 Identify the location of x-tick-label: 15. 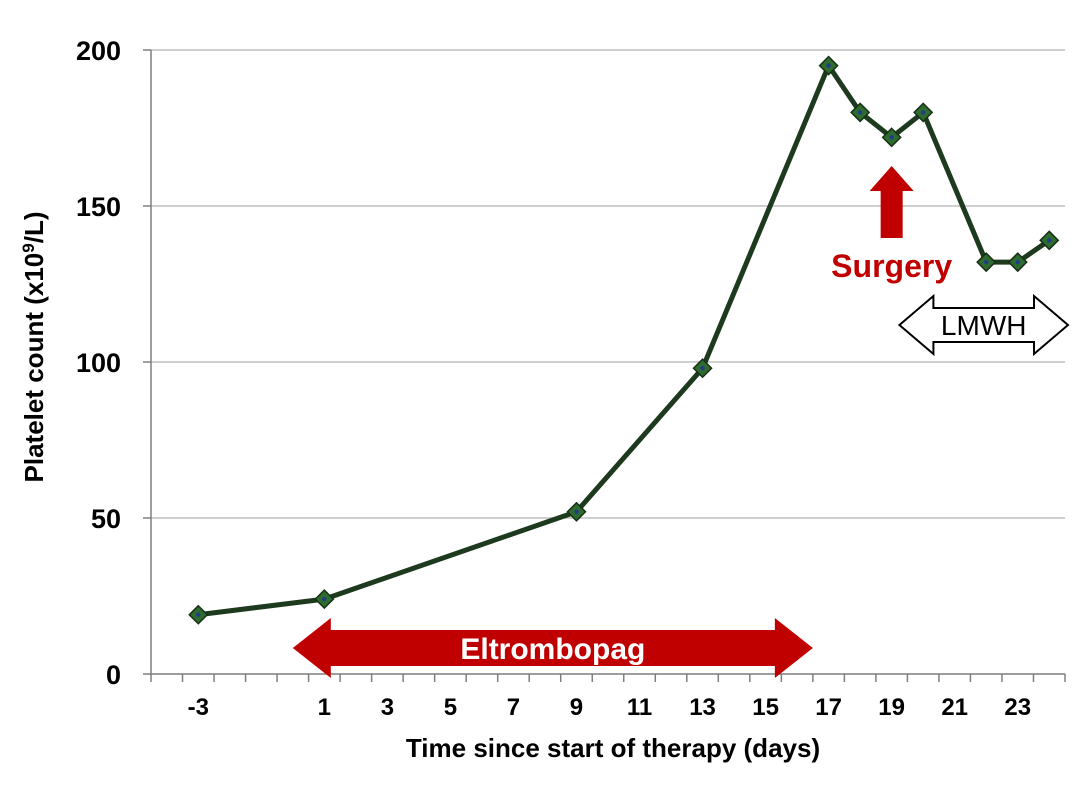
(765, 707).